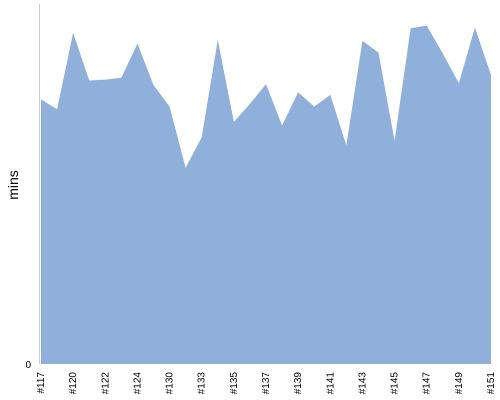 Image resolution: width=500 pixels, height=400 pixels. I want to click on x-tick-label: #151, so click(491, 383).